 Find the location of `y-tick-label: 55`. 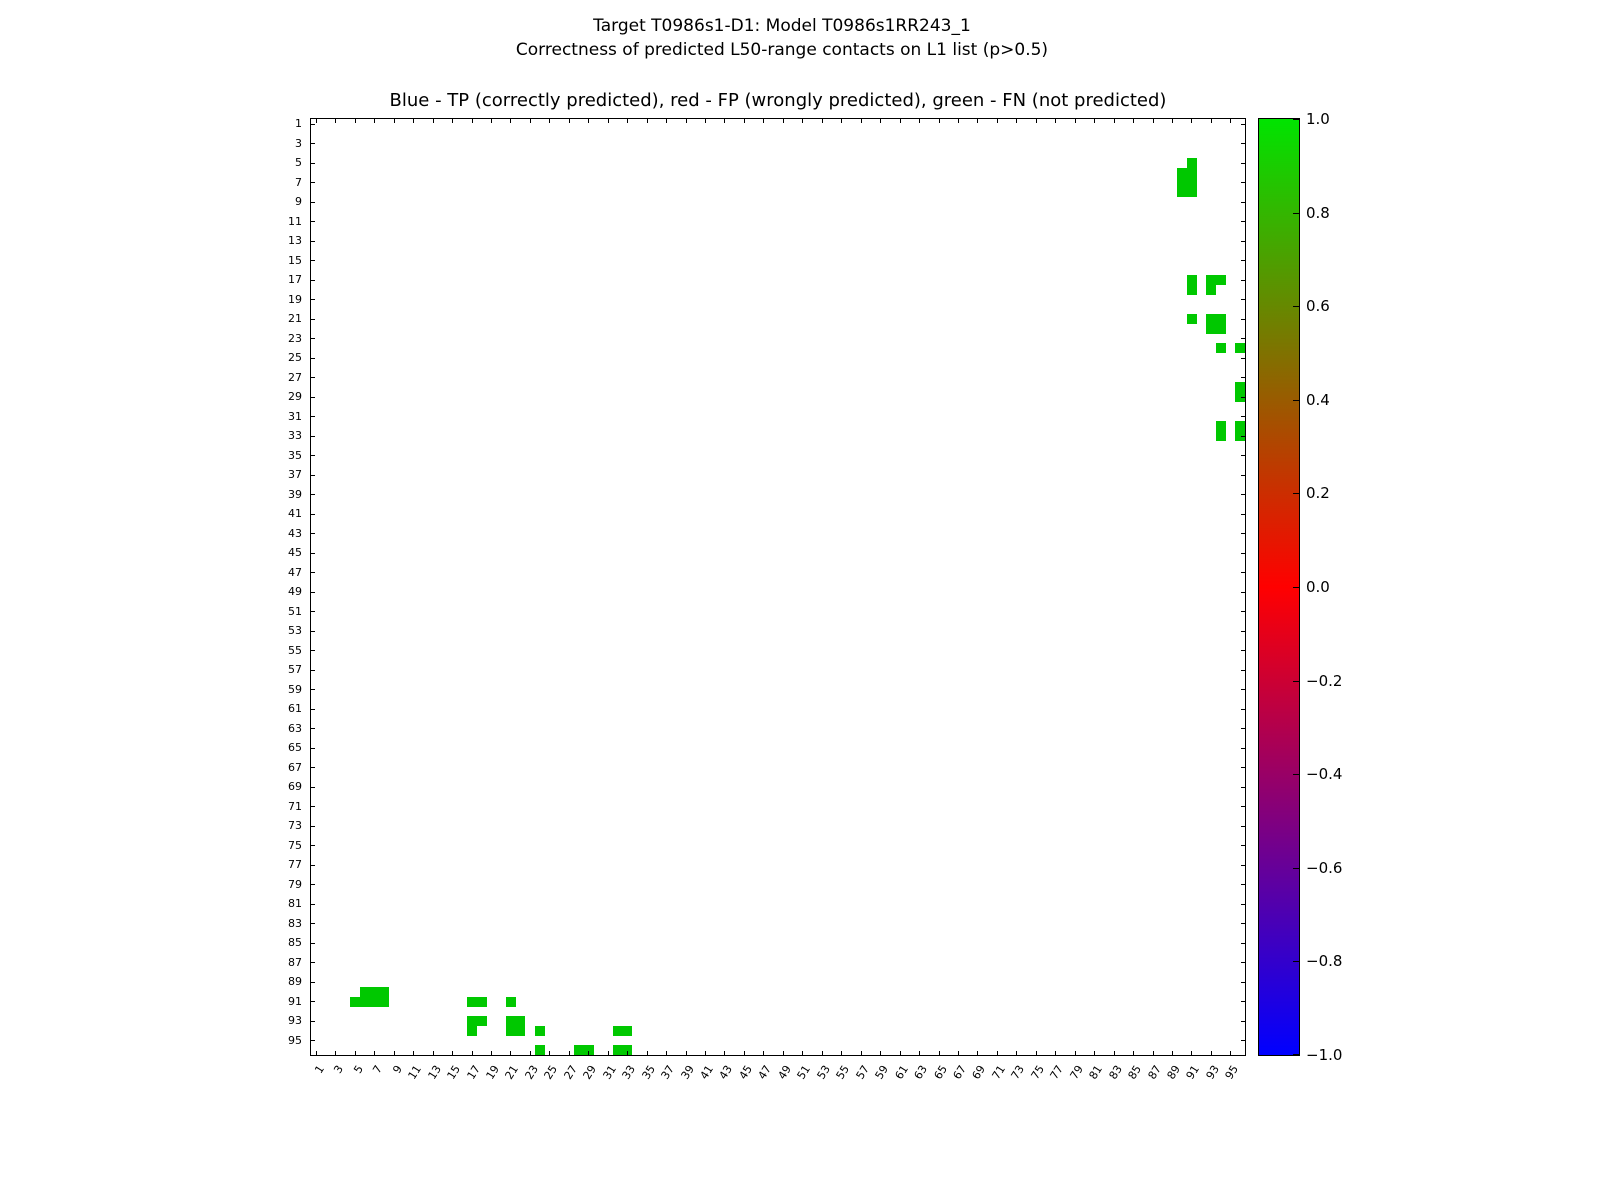

y-tick-label: 55 is located at coordinates (295, 650).